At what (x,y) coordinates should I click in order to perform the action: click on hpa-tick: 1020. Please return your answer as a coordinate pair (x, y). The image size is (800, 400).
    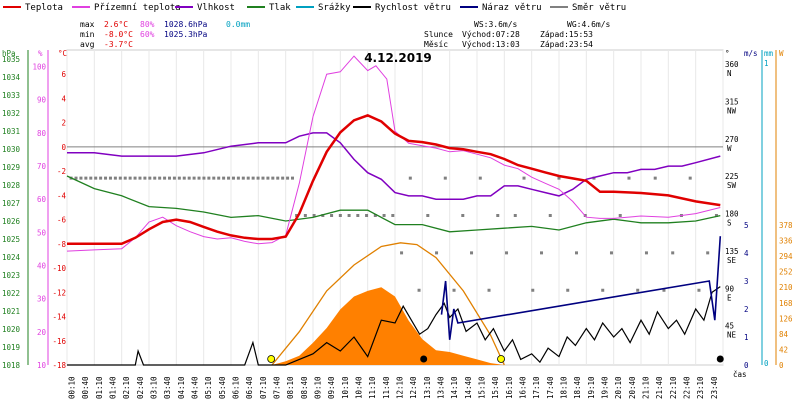
    Looking at the image, I should click on (11, 329).